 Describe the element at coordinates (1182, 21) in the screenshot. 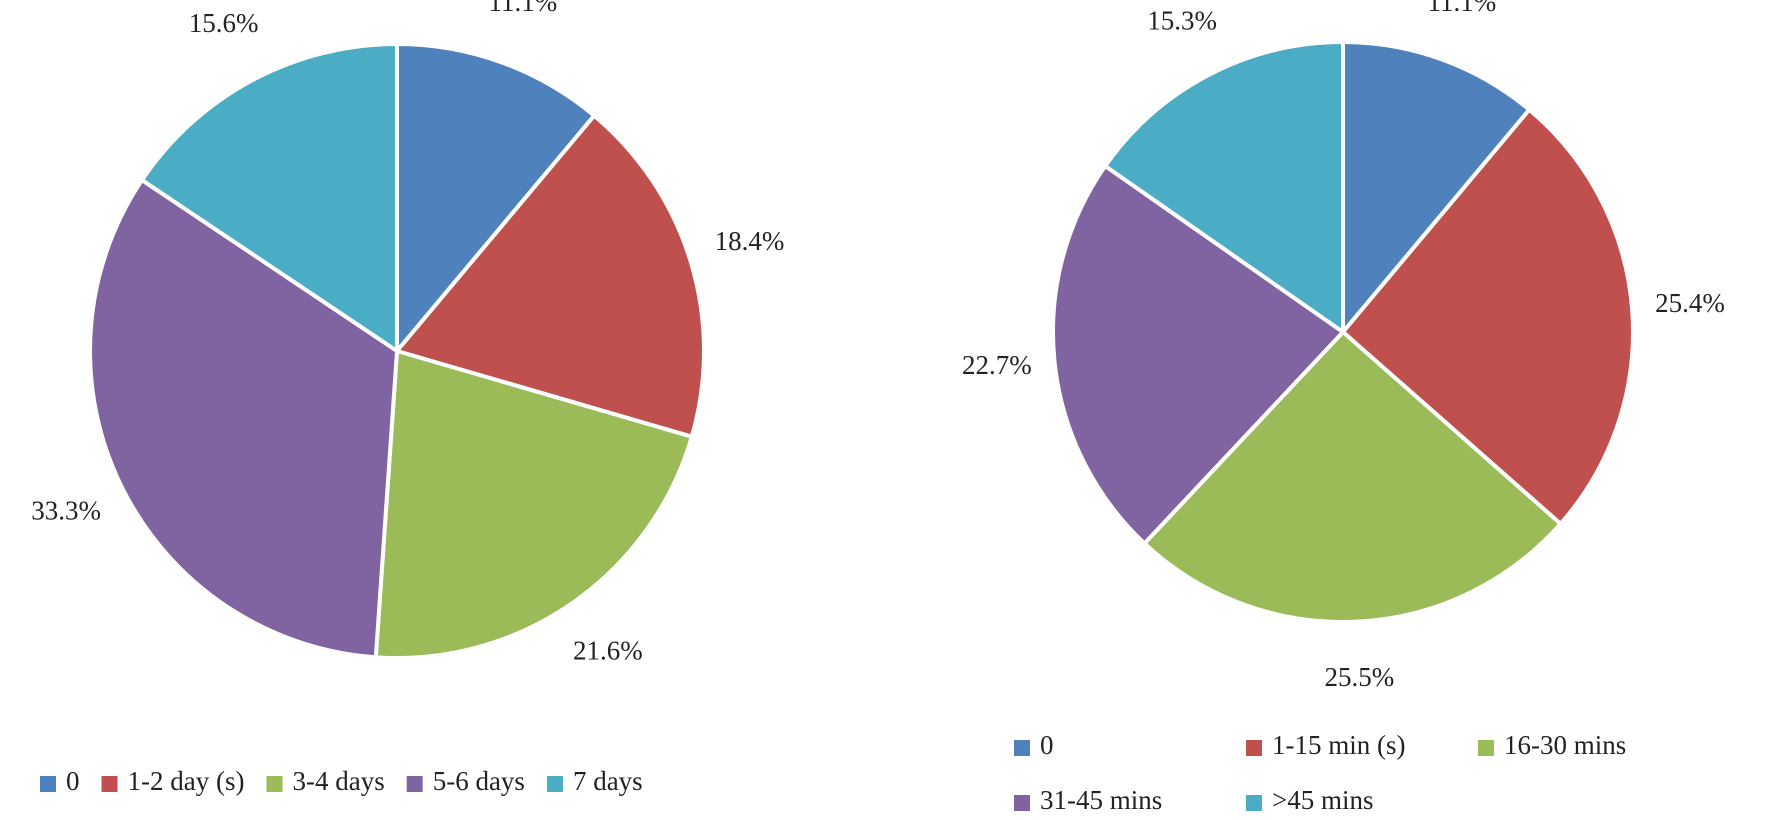

I see `data-label: 15.3%` at that location.